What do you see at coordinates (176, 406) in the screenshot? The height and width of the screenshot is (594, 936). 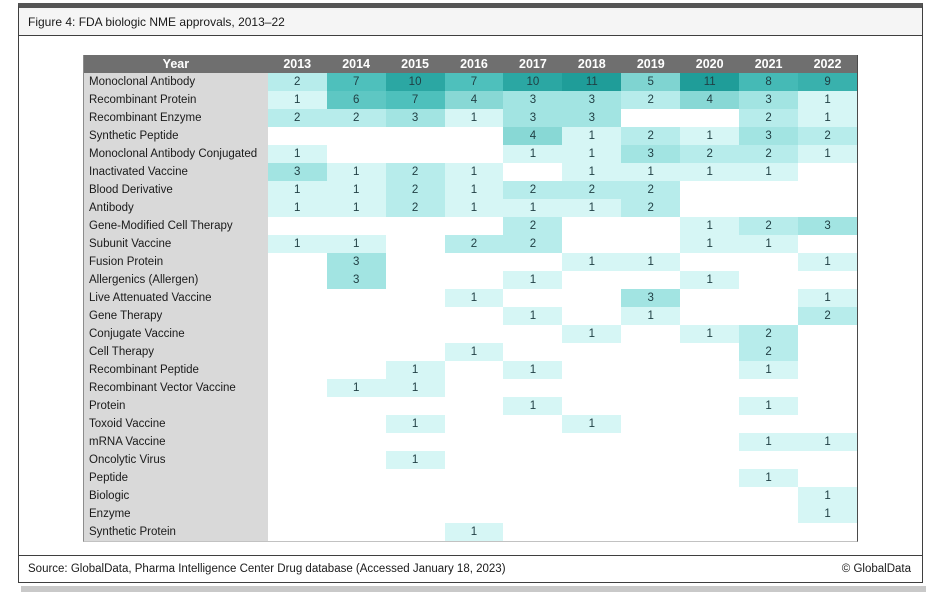 I see `row-label: Protein` at bounding box center [176, 406].